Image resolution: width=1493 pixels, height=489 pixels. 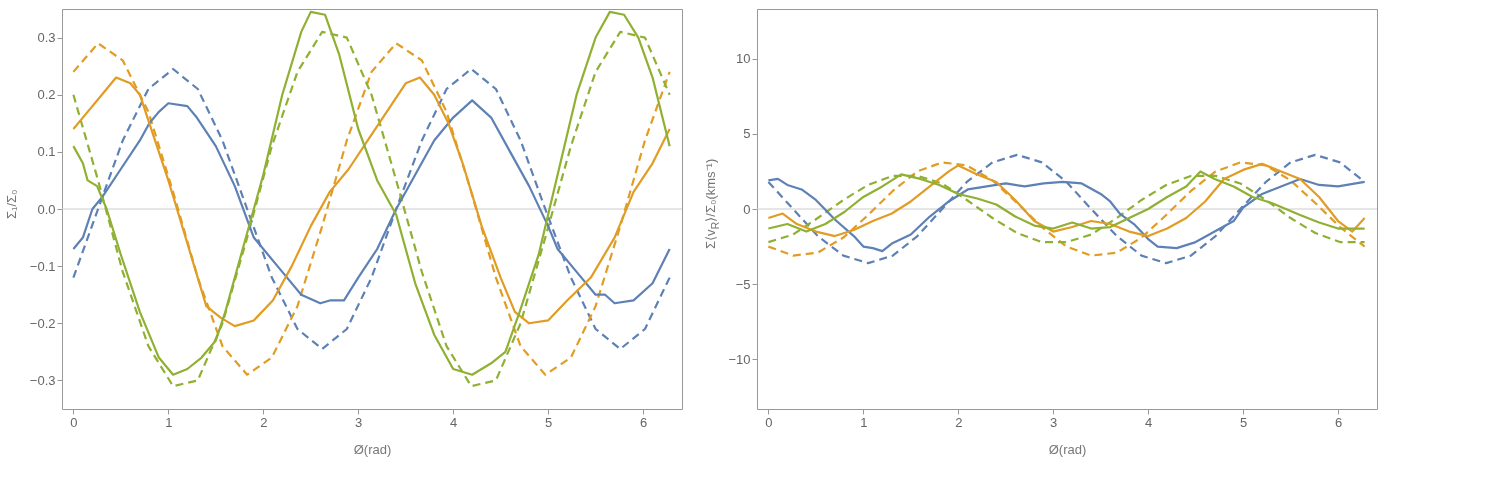 What do you see at coordinates (42, 380) in the screenshot?
I see `y-tick-label: −0.3` at bounding box center [42, 380].